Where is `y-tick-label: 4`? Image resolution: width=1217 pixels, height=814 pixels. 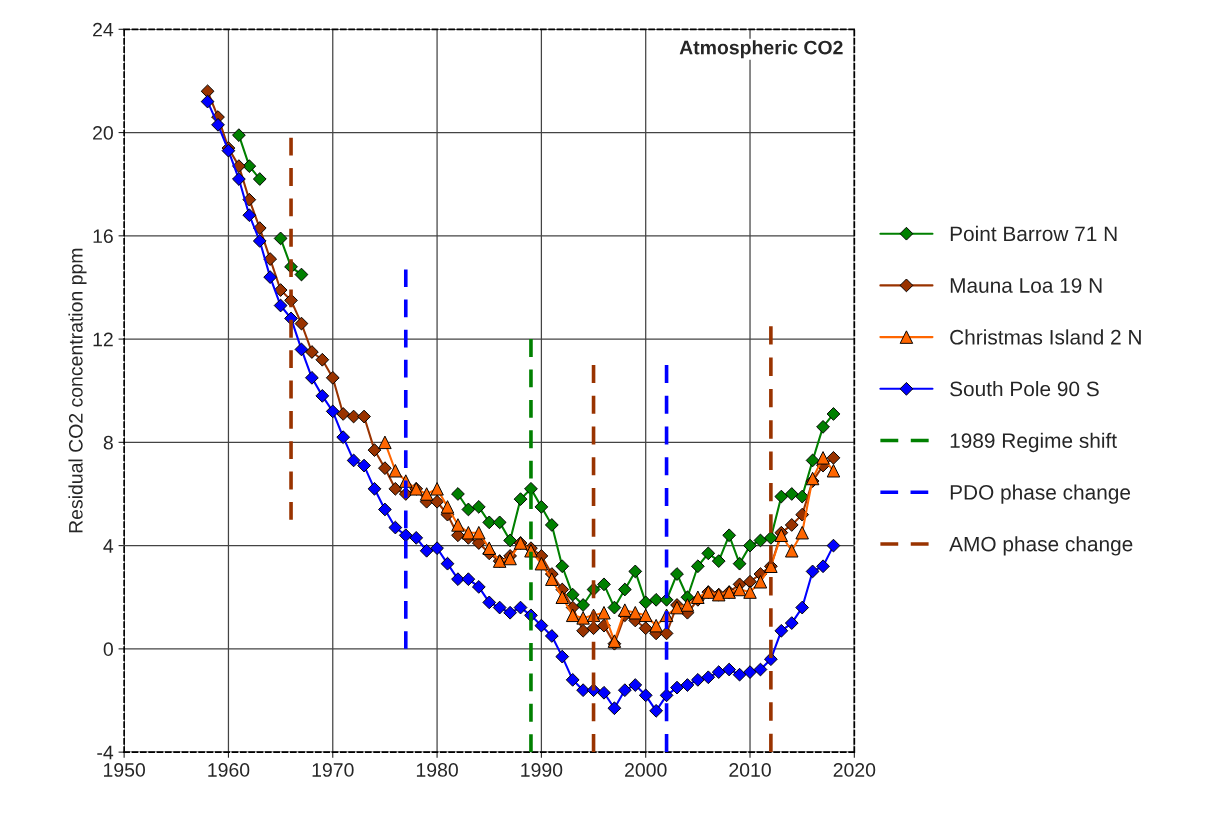 y-tick-label: 4 is located at coordinates (108, 546).